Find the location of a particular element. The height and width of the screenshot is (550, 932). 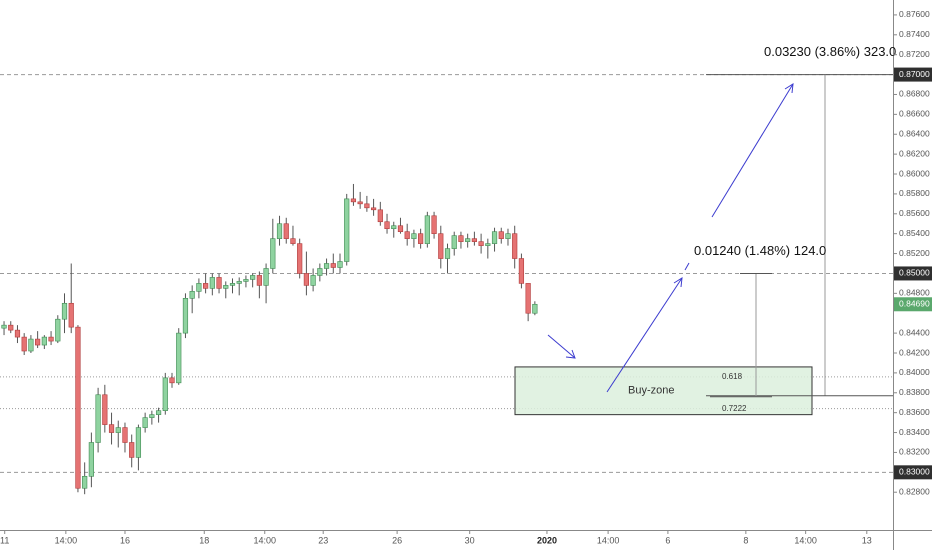

fib-label: 0.7222 is located at coordinates (734, 408).